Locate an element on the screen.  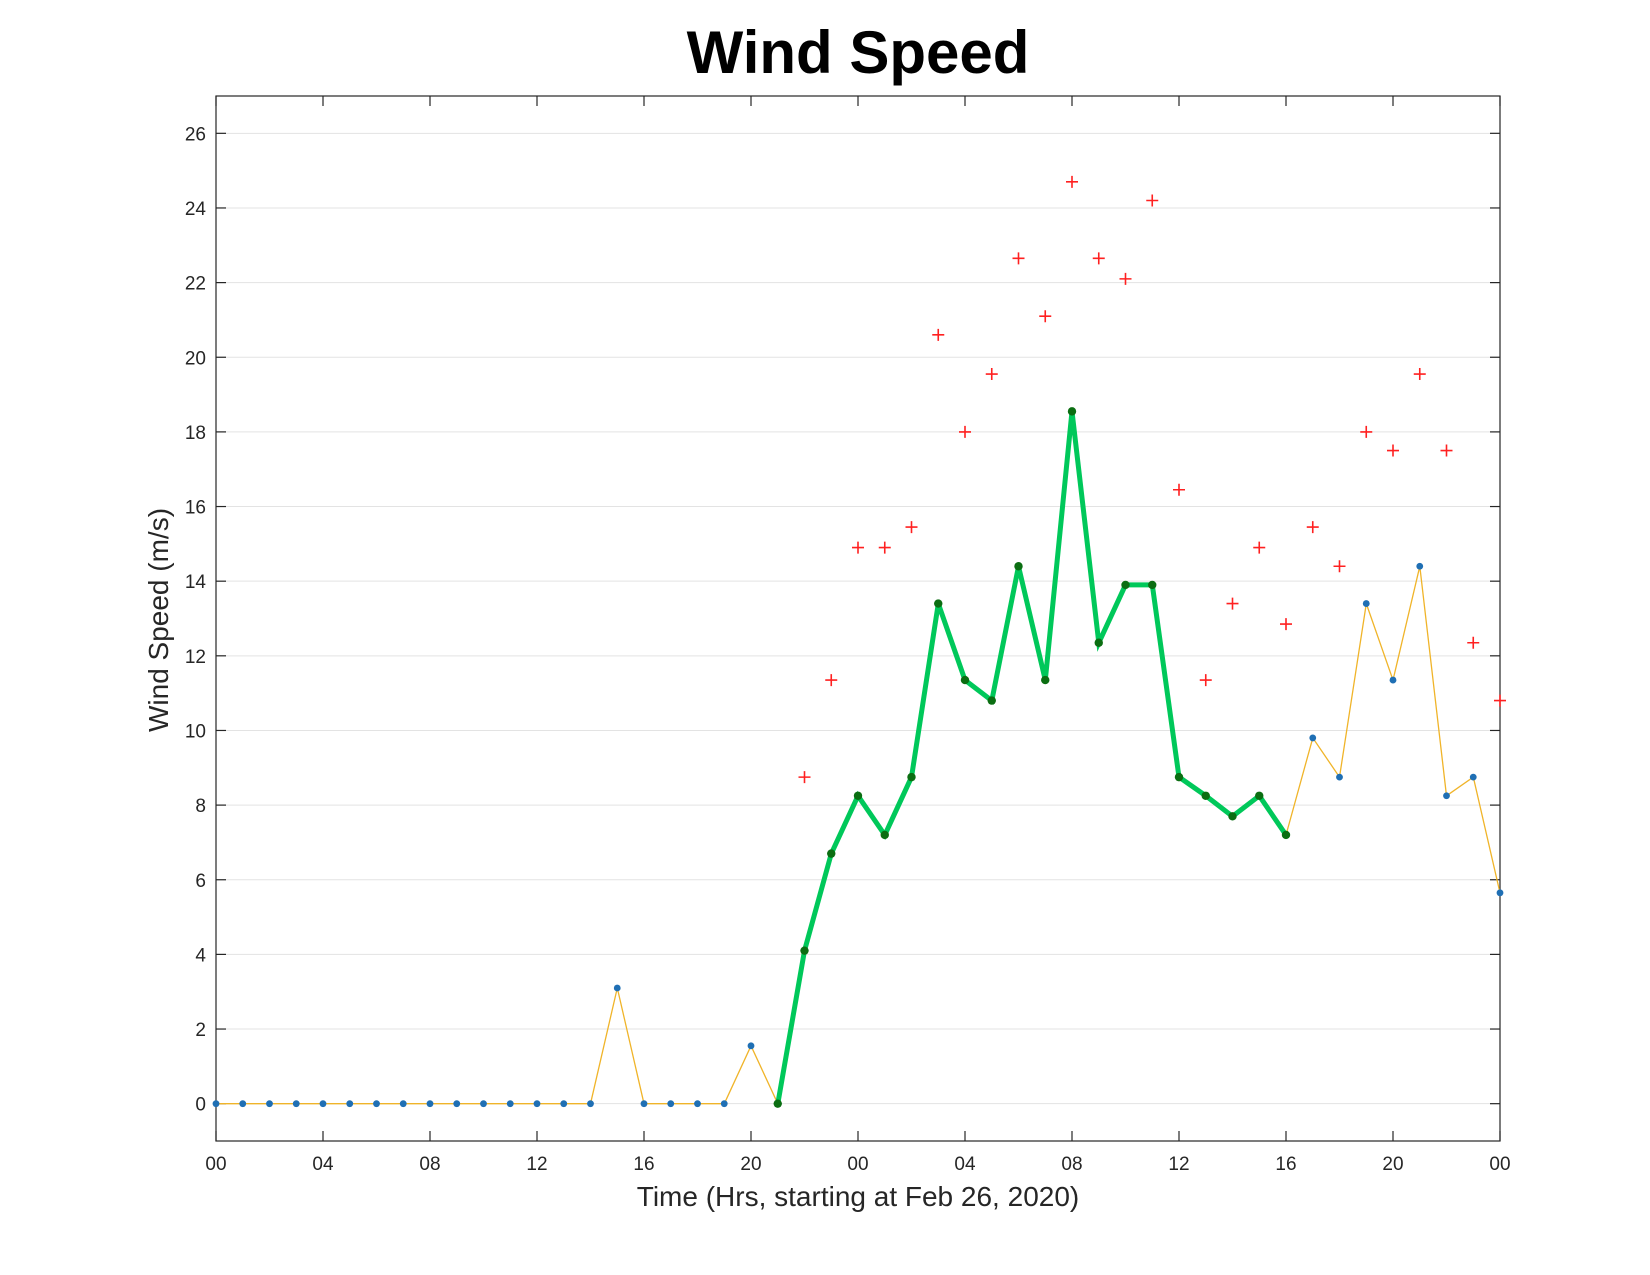
y-tick-label: 10 is located at coordinates (195, 731).